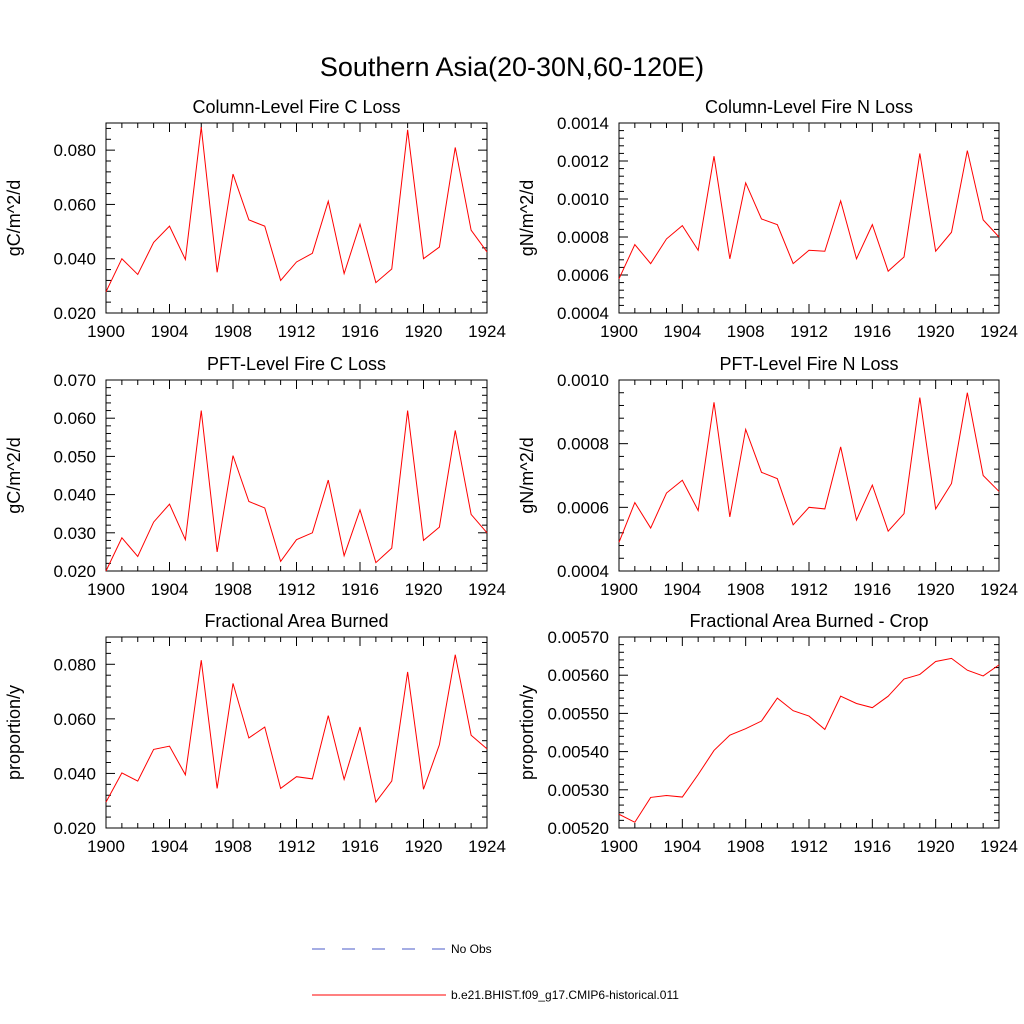  I want to click on y-tick-label: 0.00570, so click(578, 637).